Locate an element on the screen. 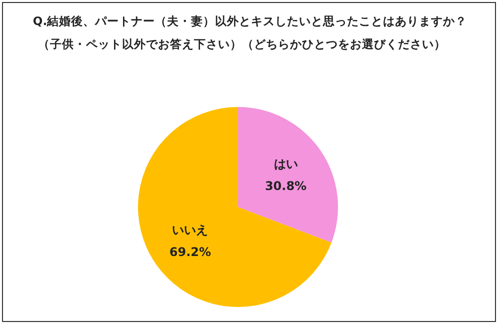 This screenshot has height=326, width=500. slice-label: いいえ is located at coordinates (190, 229).